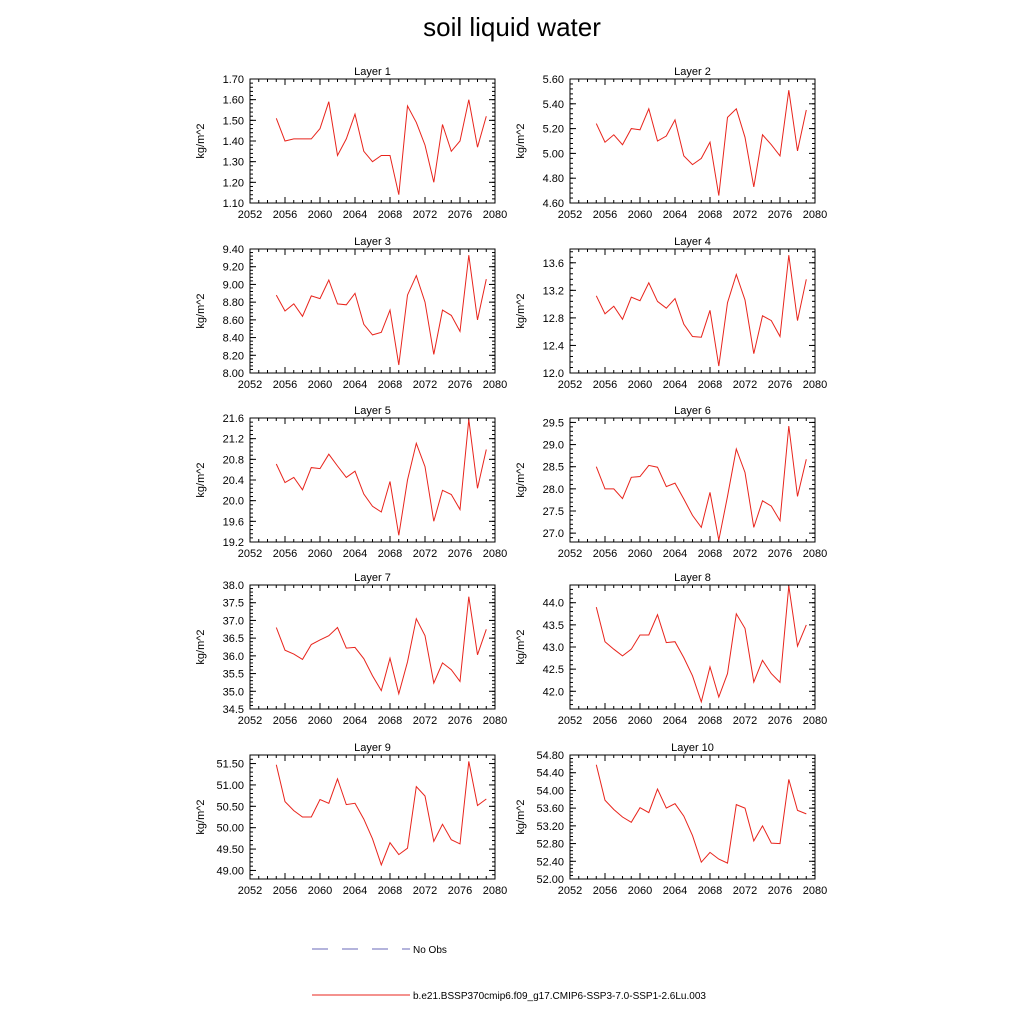  What do you see at coordinates (233, 321) in the screenshot?
I see `y-tick-label: 8.60` at bounding box center [233, 321].